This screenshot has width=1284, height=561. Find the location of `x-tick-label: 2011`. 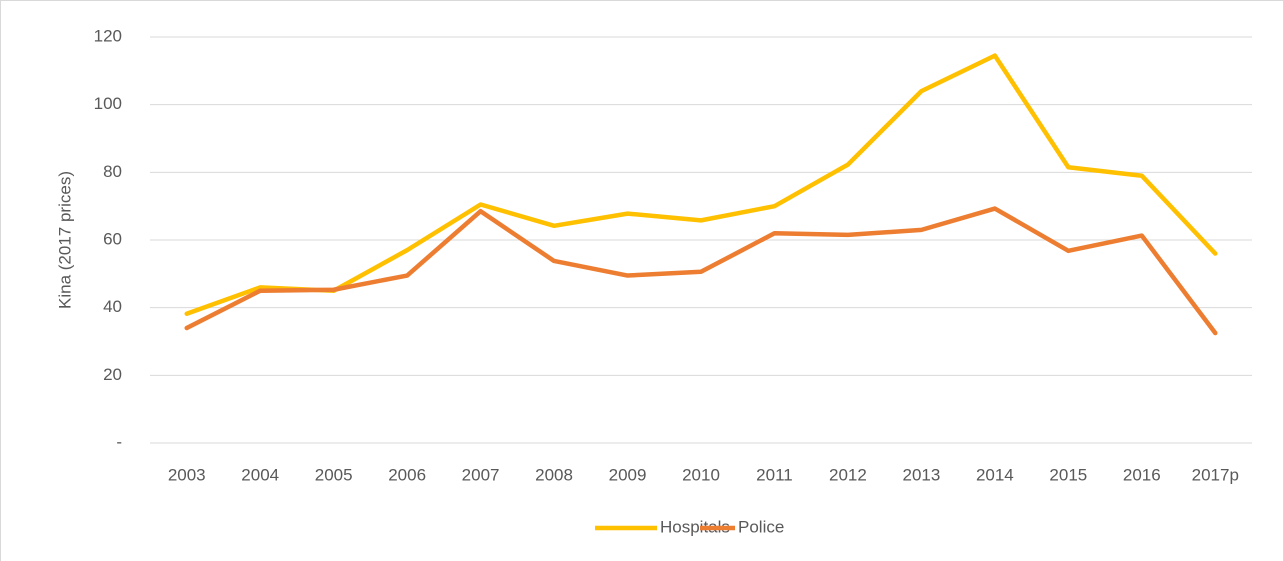

x-tick-label: 2011 is located at coordinates (774, 474).